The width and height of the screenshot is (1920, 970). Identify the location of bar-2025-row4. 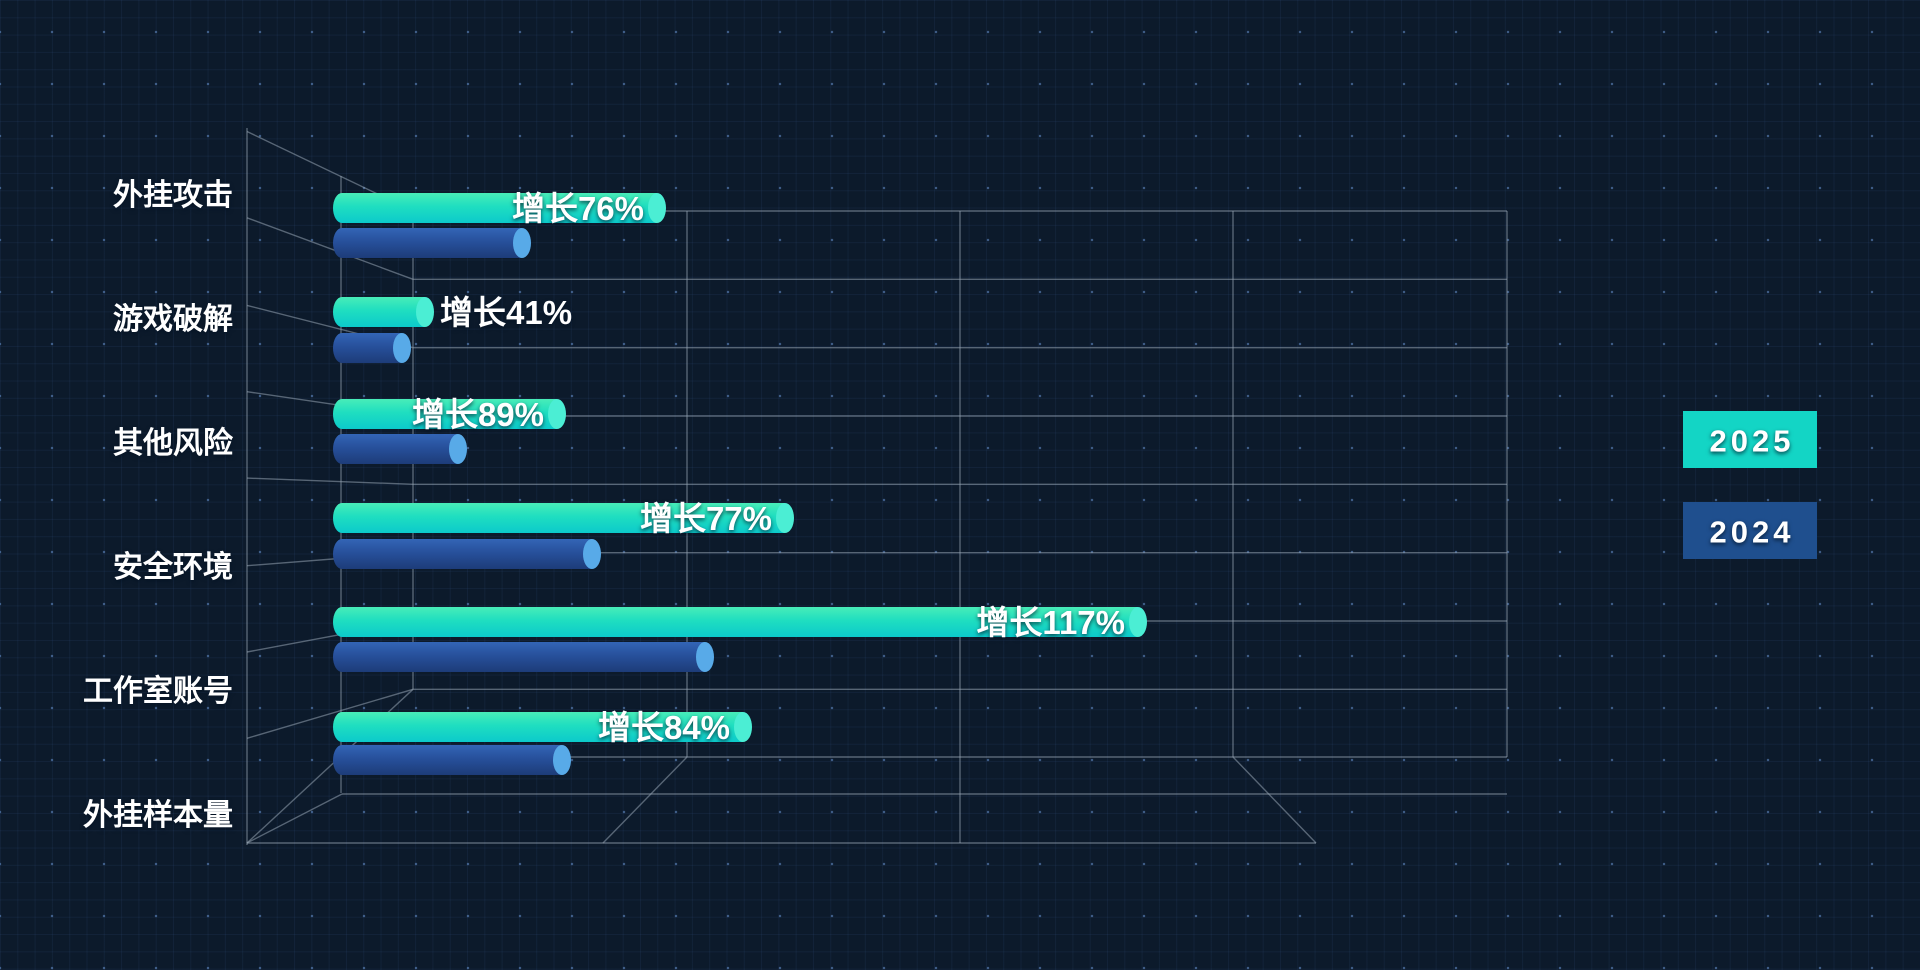
(563, 518).